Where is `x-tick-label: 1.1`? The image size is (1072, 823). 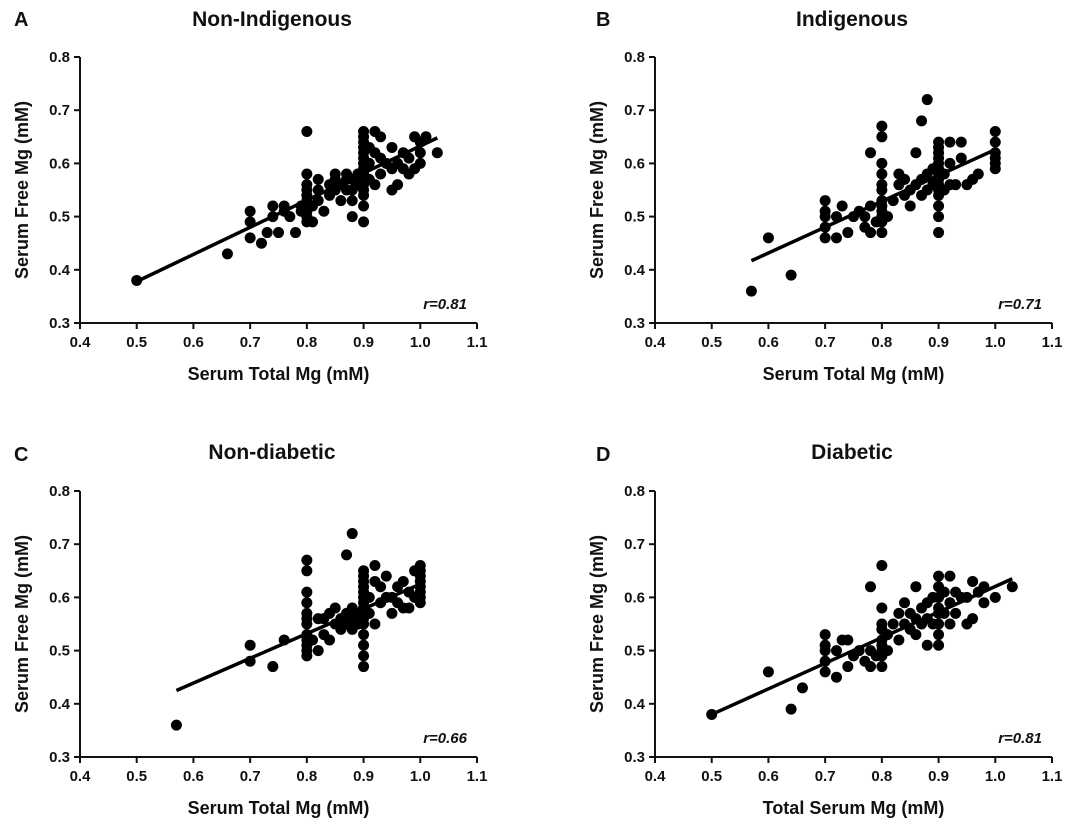 x-tick-label: 1.1 is located at coordinates (477, 342).